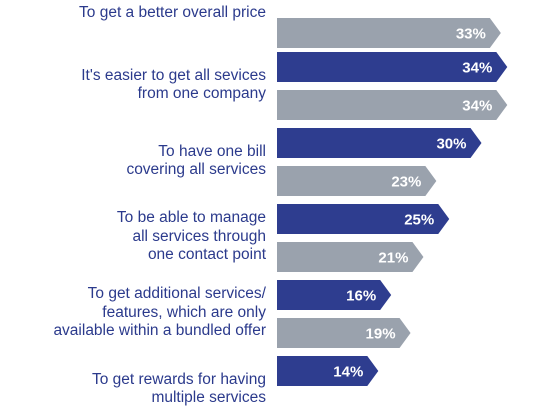 The image size is (537, 408). I want to click on data-label: 21%, so click(393, 258).